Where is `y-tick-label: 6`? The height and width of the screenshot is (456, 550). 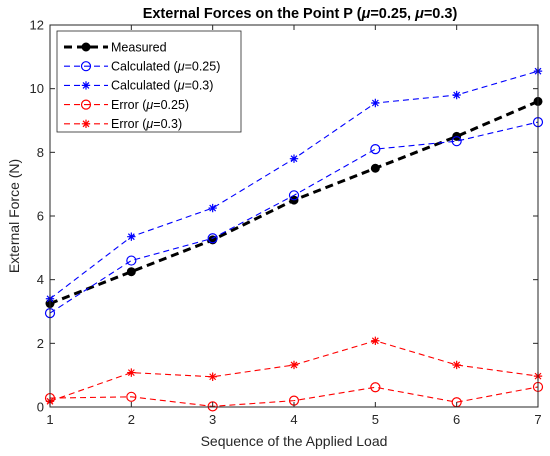
y-tick-label: 6 is located at coordinates (40, 216).